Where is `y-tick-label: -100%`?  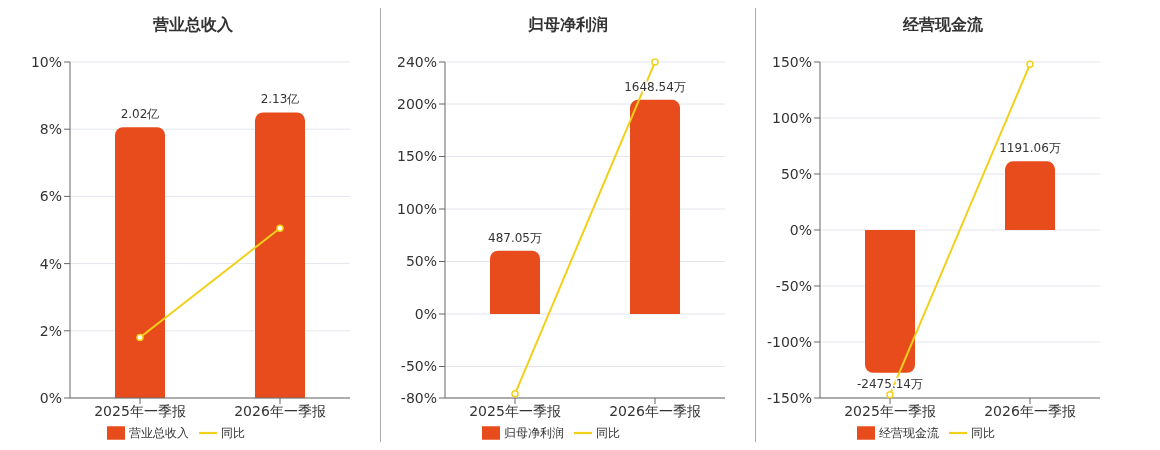
y-tick-label: -100% is located at coordinates (789, 341).